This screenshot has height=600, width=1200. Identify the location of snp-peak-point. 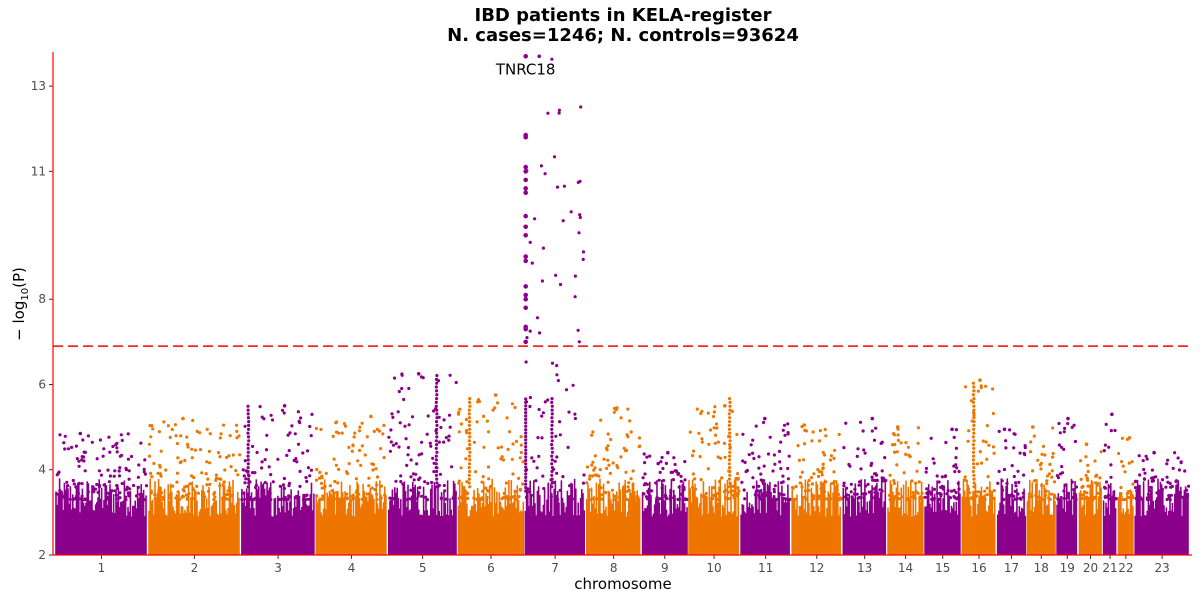
(617, 408).